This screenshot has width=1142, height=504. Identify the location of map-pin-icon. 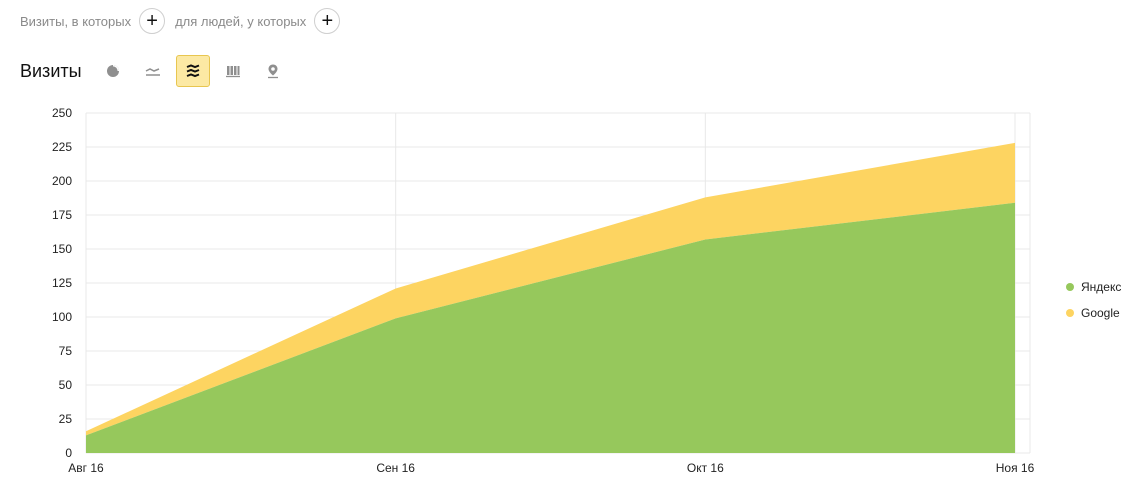
(272, 71).